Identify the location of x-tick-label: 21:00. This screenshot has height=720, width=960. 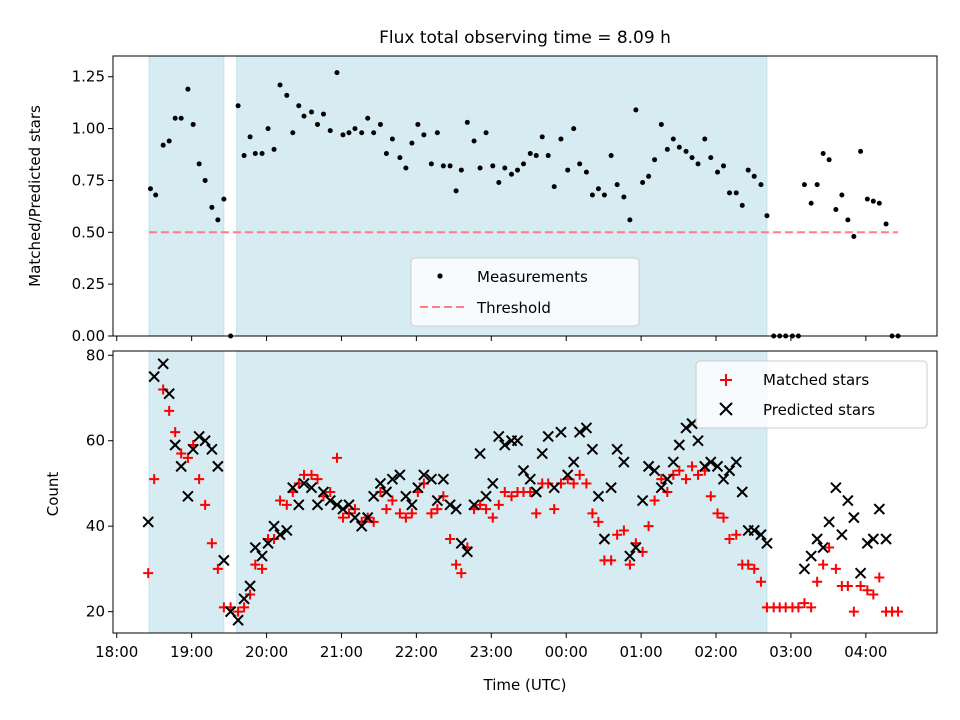
(341, 652).